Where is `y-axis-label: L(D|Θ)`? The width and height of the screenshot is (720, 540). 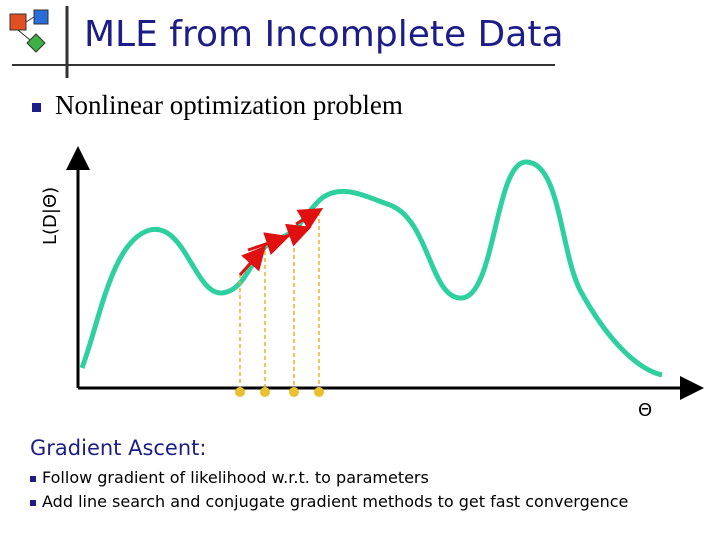 y-axis-label: L(D|Θ) is located at coordinates (50, 215).